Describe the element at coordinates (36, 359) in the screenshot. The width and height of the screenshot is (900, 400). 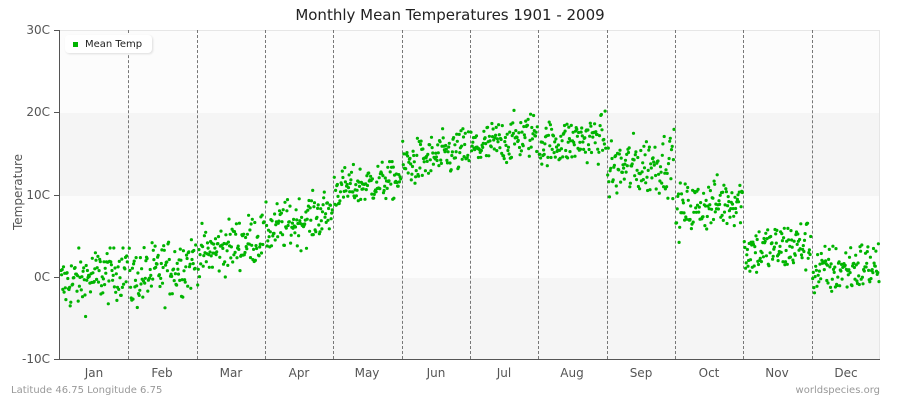
I see `y-tick-label: -10C` at that location.